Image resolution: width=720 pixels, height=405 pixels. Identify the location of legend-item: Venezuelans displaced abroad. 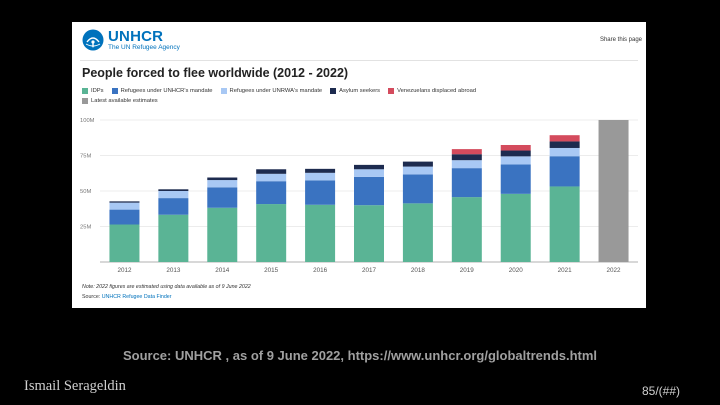
(432, 91).